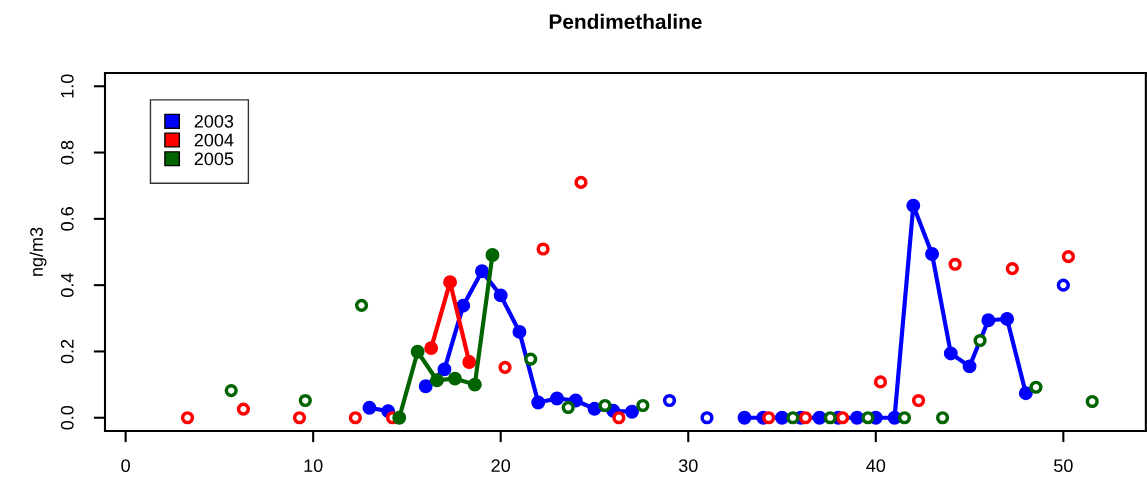 This screenshot has width=1147, height=479. I want to click on y-tick-label: 1.0, so click(67, 86).